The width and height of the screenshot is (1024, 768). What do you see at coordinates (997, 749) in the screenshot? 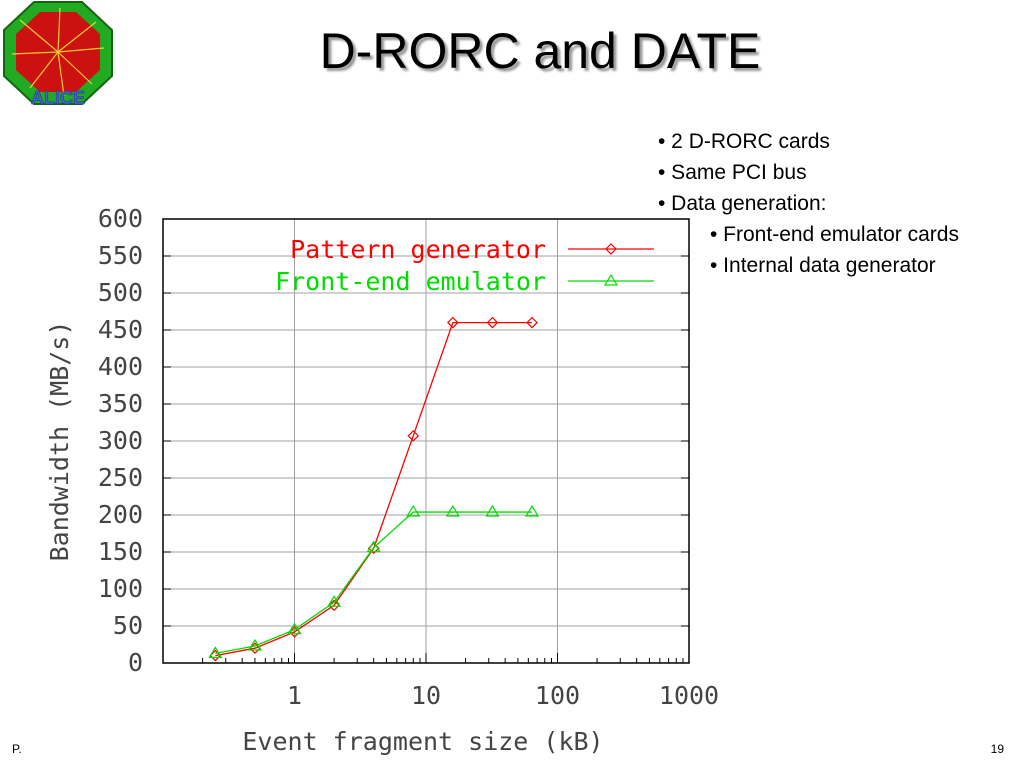
I see `page-number: 19` at bounding box center [997, 749].